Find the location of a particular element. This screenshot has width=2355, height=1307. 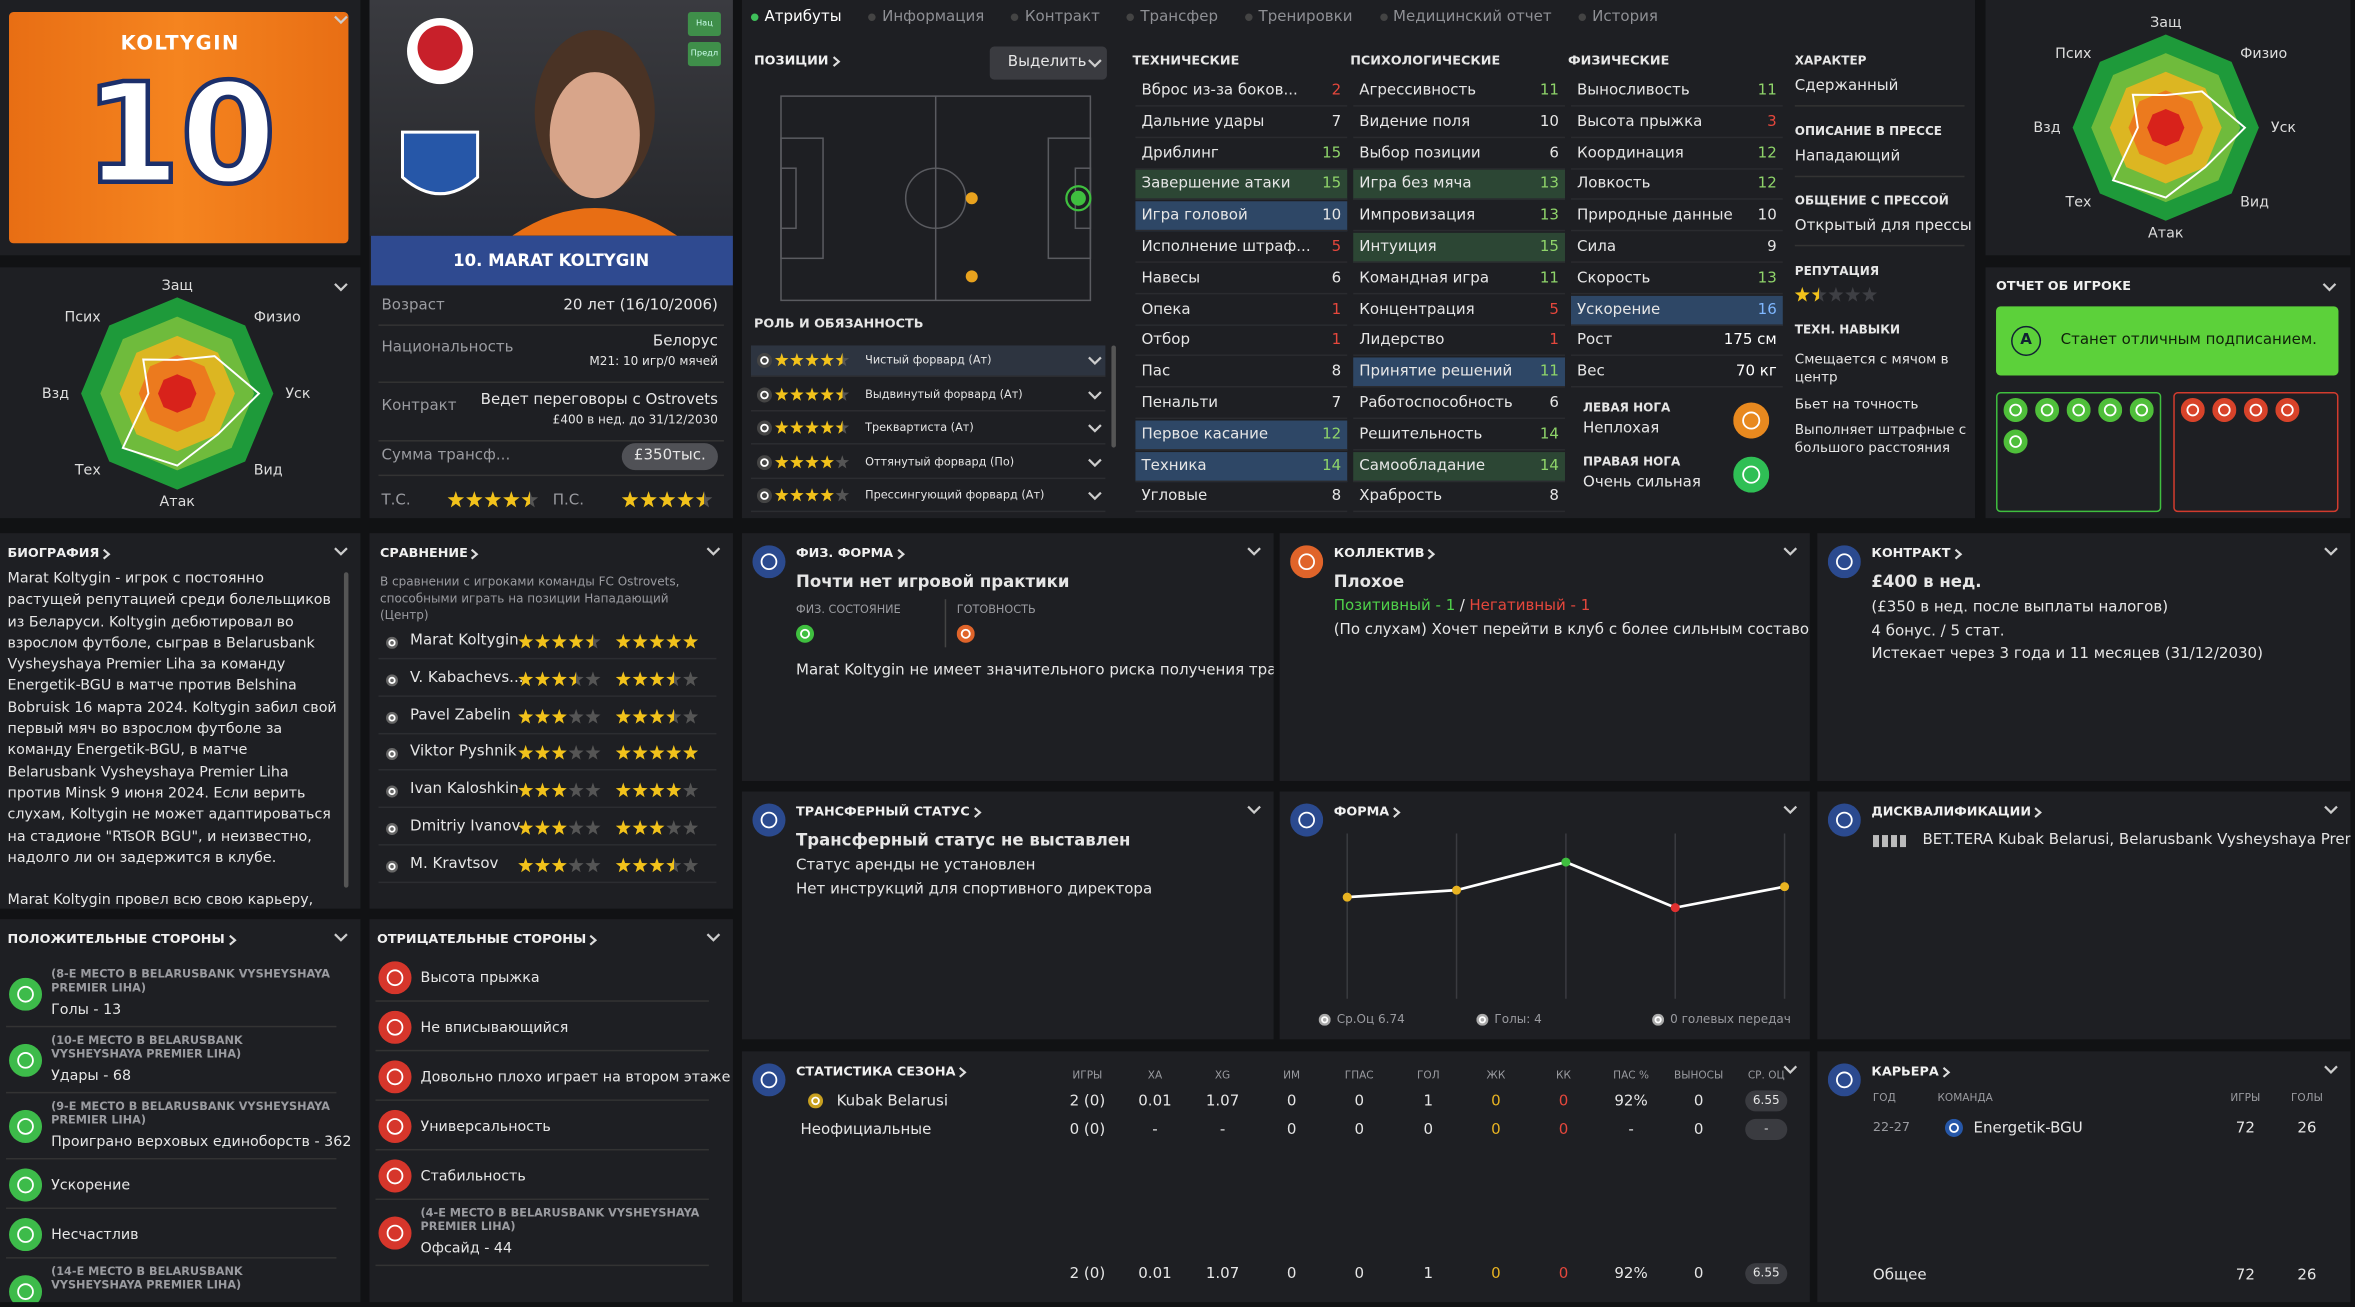

attr-value: 7 is located at coordinates (1336, 122).